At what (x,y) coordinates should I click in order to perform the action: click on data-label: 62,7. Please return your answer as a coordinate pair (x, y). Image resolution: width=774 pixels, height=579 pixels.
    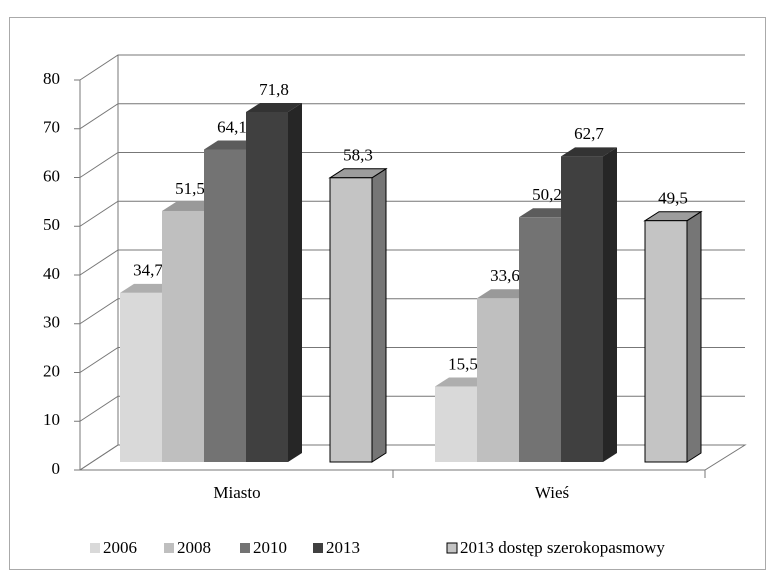
    Looking at the image, I should click on (589, 133).